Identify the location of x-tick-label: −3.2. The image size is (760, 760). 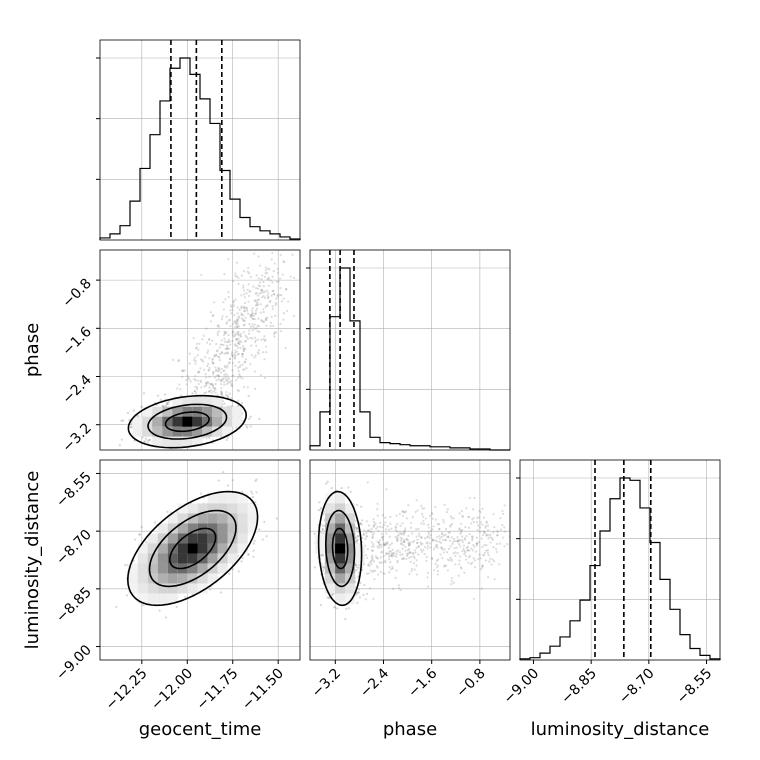
(326, 683).